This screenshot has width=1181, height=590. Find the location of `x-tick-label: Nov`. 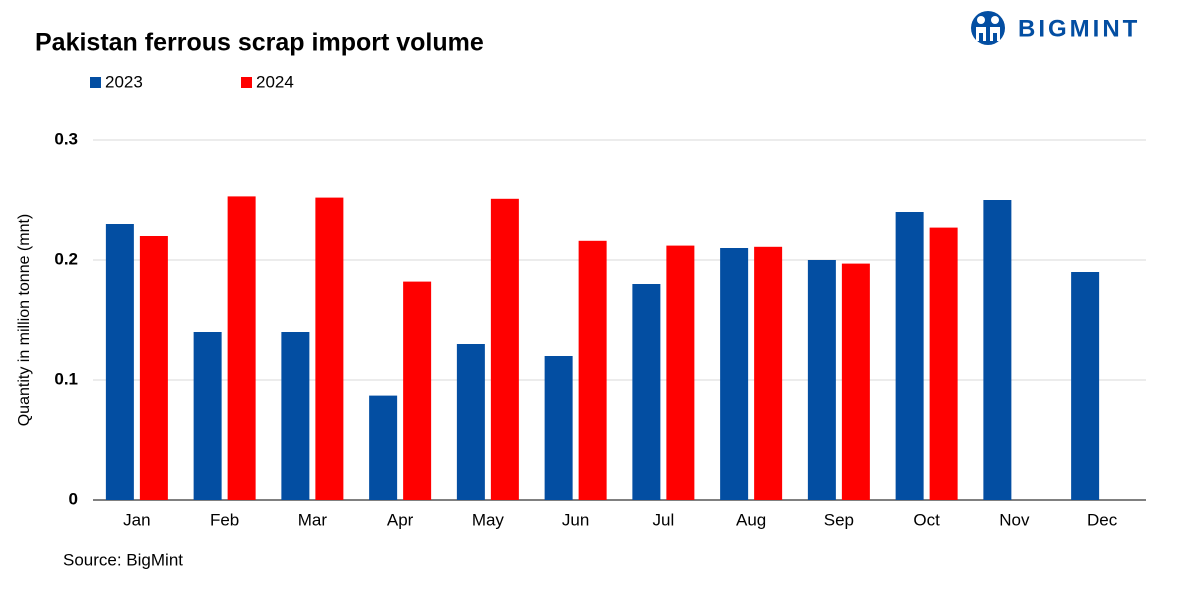

x-tick-label: Nov is located at coordinates (1014, 519).